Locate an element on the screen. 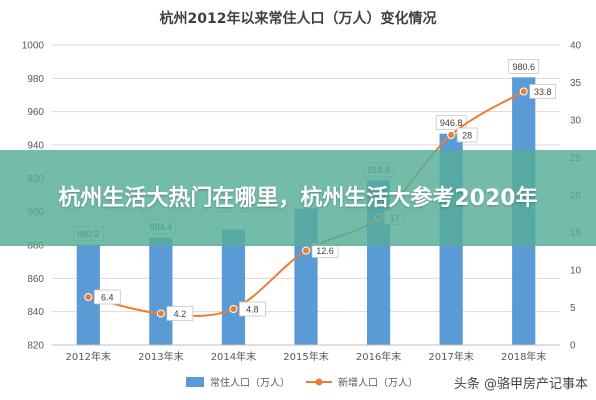 The height and width of the screenshot is (400, 596). left-tick-label: 860 is located at coordinates (35, 279).